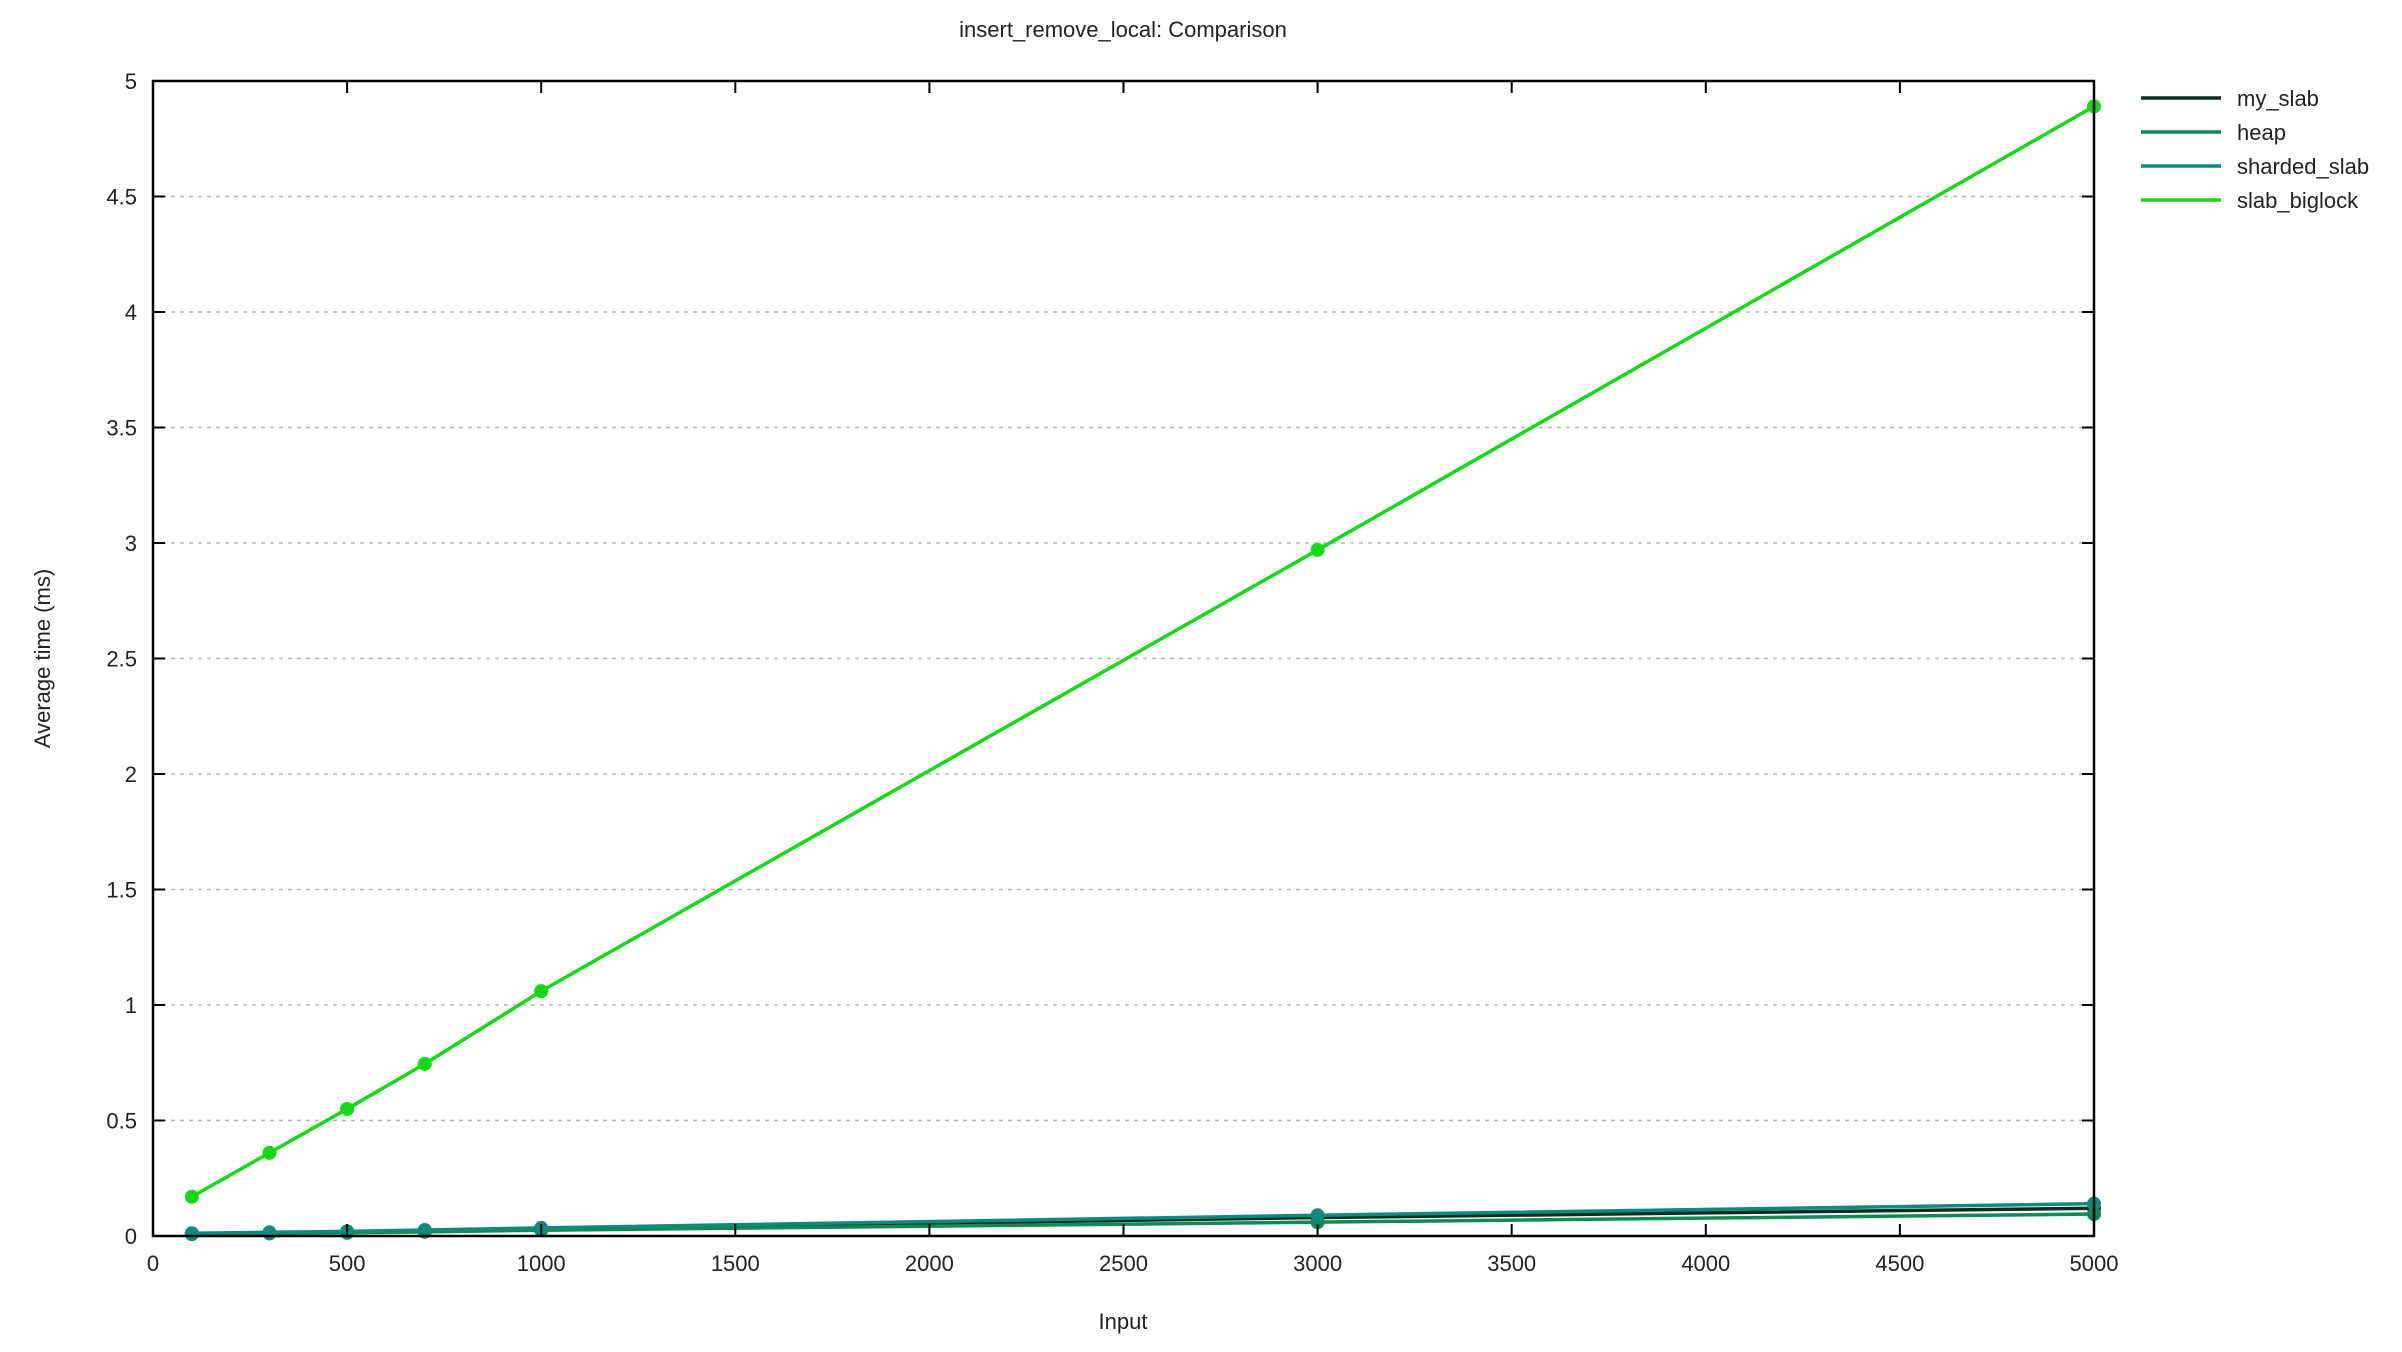  What do you see at coordinates (153, 1263) in the screenshot?
I see `x-tick-label: 0` at bounding box center [153, 1263].